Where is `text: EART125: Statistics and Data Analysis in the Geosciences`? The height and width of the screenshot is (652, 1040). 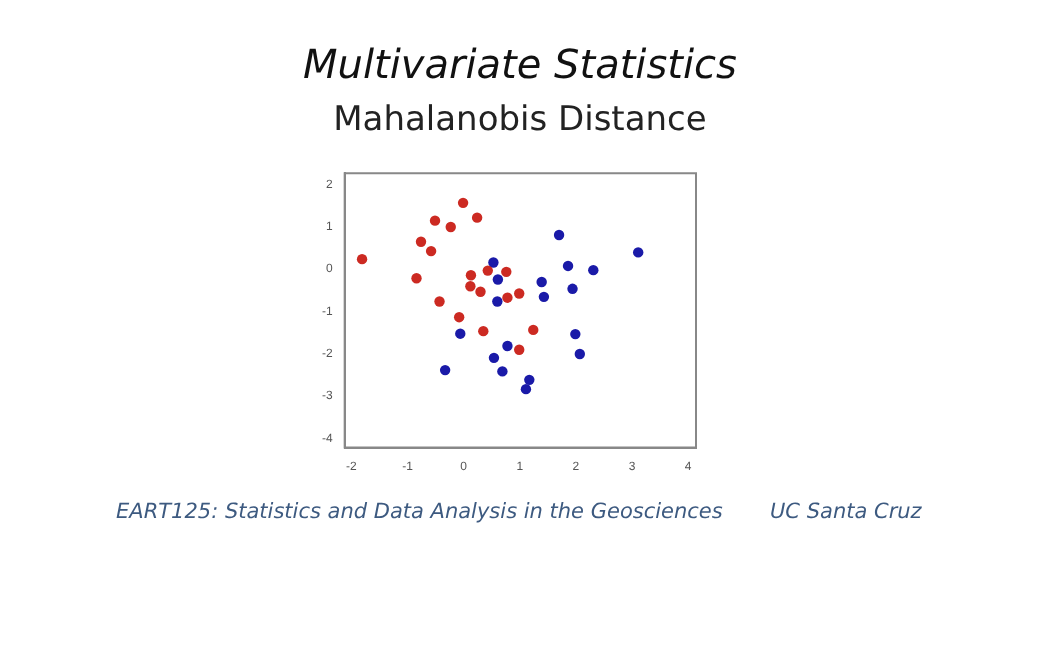
text: EART125: Statistics and Data Analysis in the Geosciences is located at coordinates (419, 512).